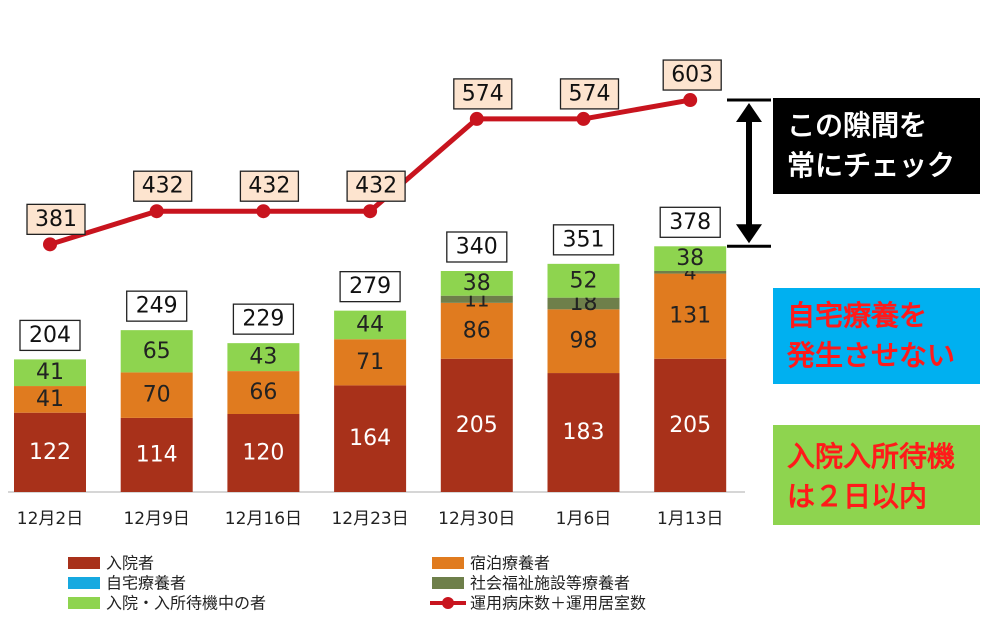 Image resolution: width=996 pixels, height=630 pixels. I want to click on bar-value-label: 66, so click(263, 392).